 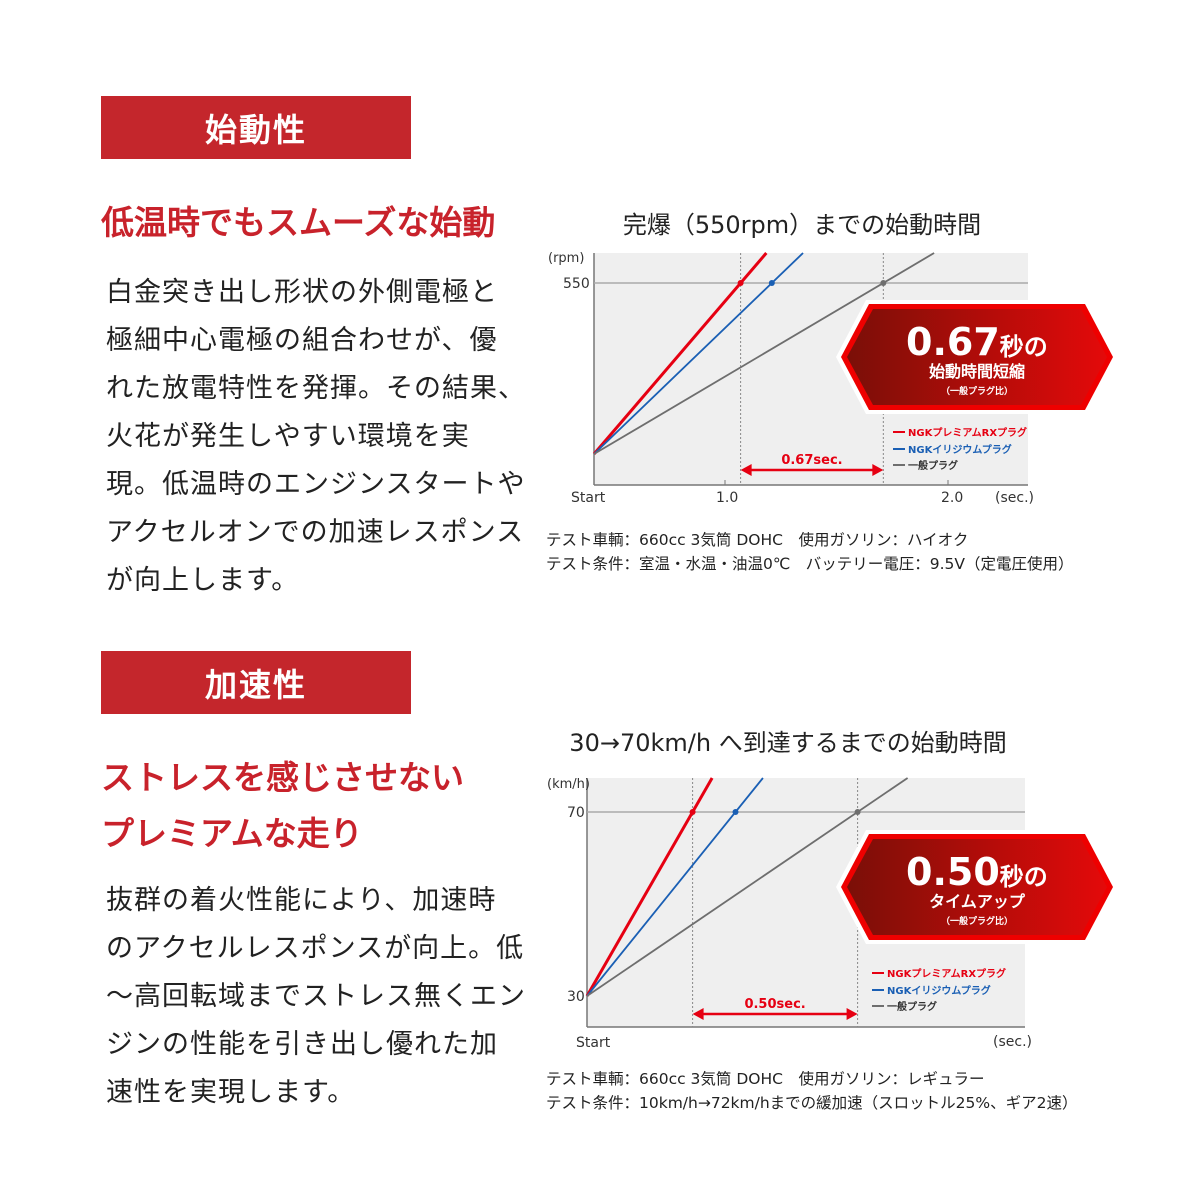 I want to click on subheading-starting: 低温時でもスムーズな始動, so click(x=298, y=222).